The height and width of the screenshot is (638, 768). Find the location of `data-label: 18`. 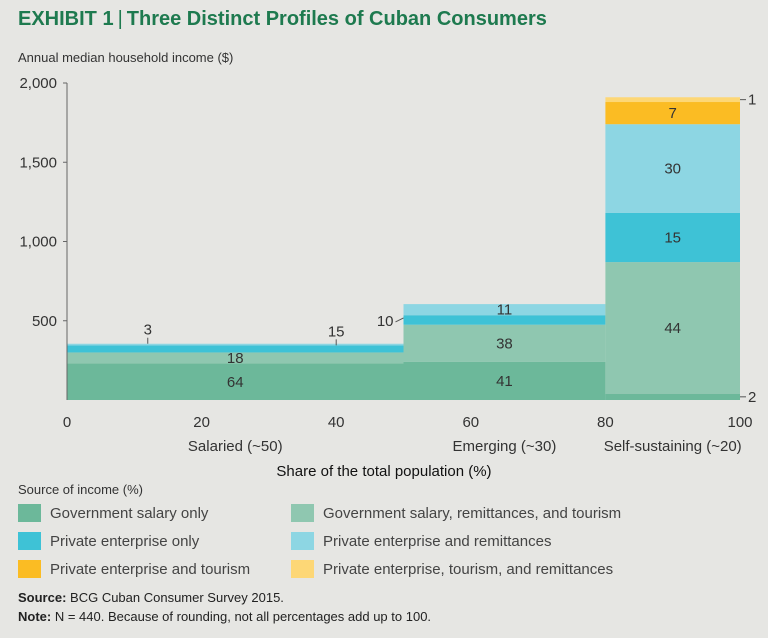

data-label: 18 is located at coordinates (235, 358).